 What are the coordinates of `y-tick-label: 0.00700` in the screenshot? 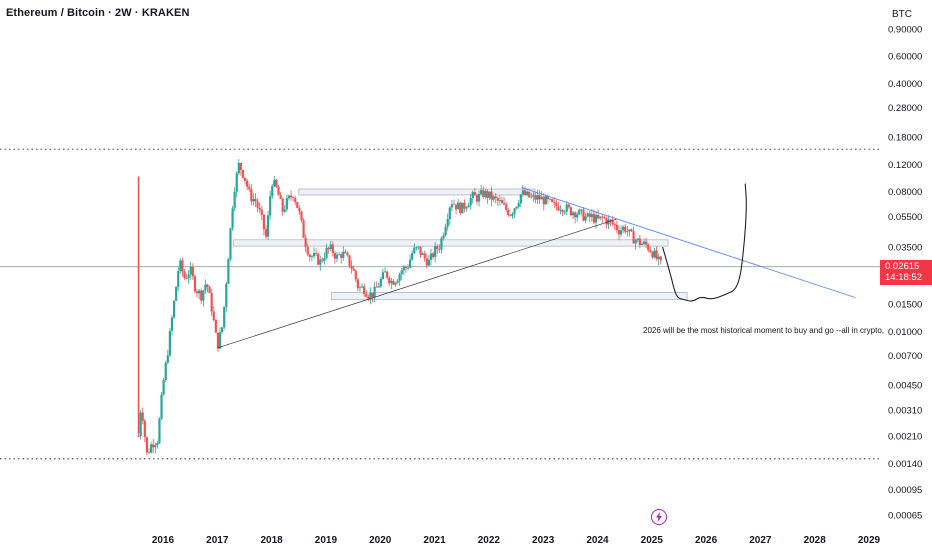 It's located at (905, 356).